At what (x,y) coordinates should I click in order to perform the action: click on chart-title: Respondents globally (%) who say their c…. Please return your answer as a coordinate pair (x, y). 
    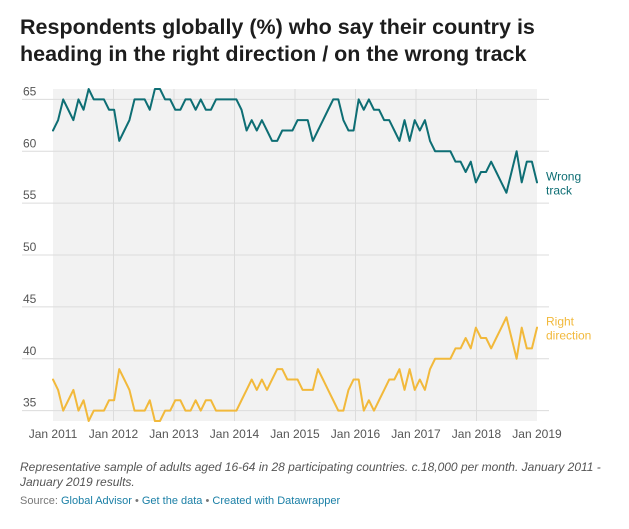
    Looking at the image, I should click on (277, 40).